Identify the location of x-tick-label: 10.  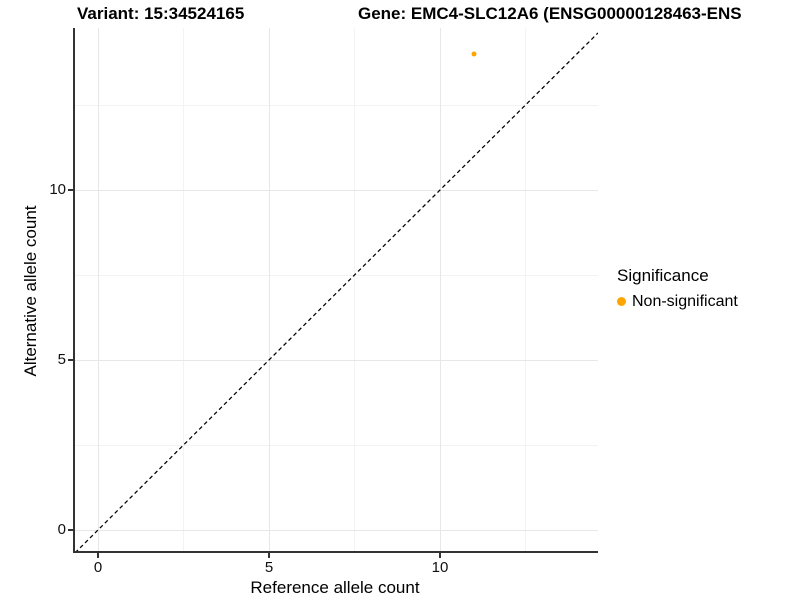
(440, 567).